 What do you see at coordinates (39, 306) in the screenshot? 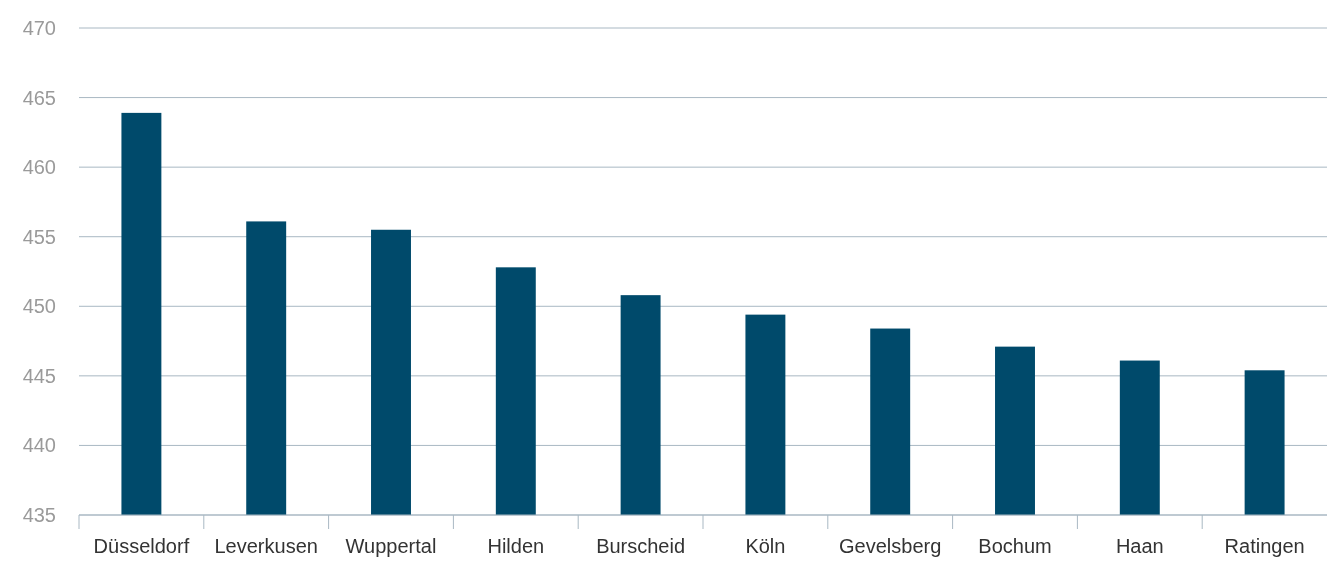
I see `y-tick-label: 450` at bounding box center [39, 306].